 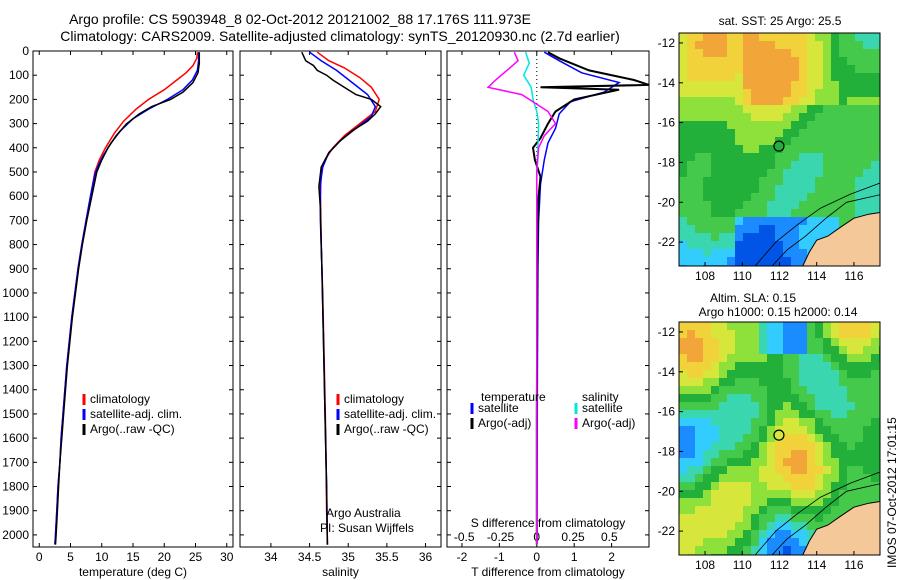 I want to click on x2-tick-label: 0.5, so click(x=609, y=537).